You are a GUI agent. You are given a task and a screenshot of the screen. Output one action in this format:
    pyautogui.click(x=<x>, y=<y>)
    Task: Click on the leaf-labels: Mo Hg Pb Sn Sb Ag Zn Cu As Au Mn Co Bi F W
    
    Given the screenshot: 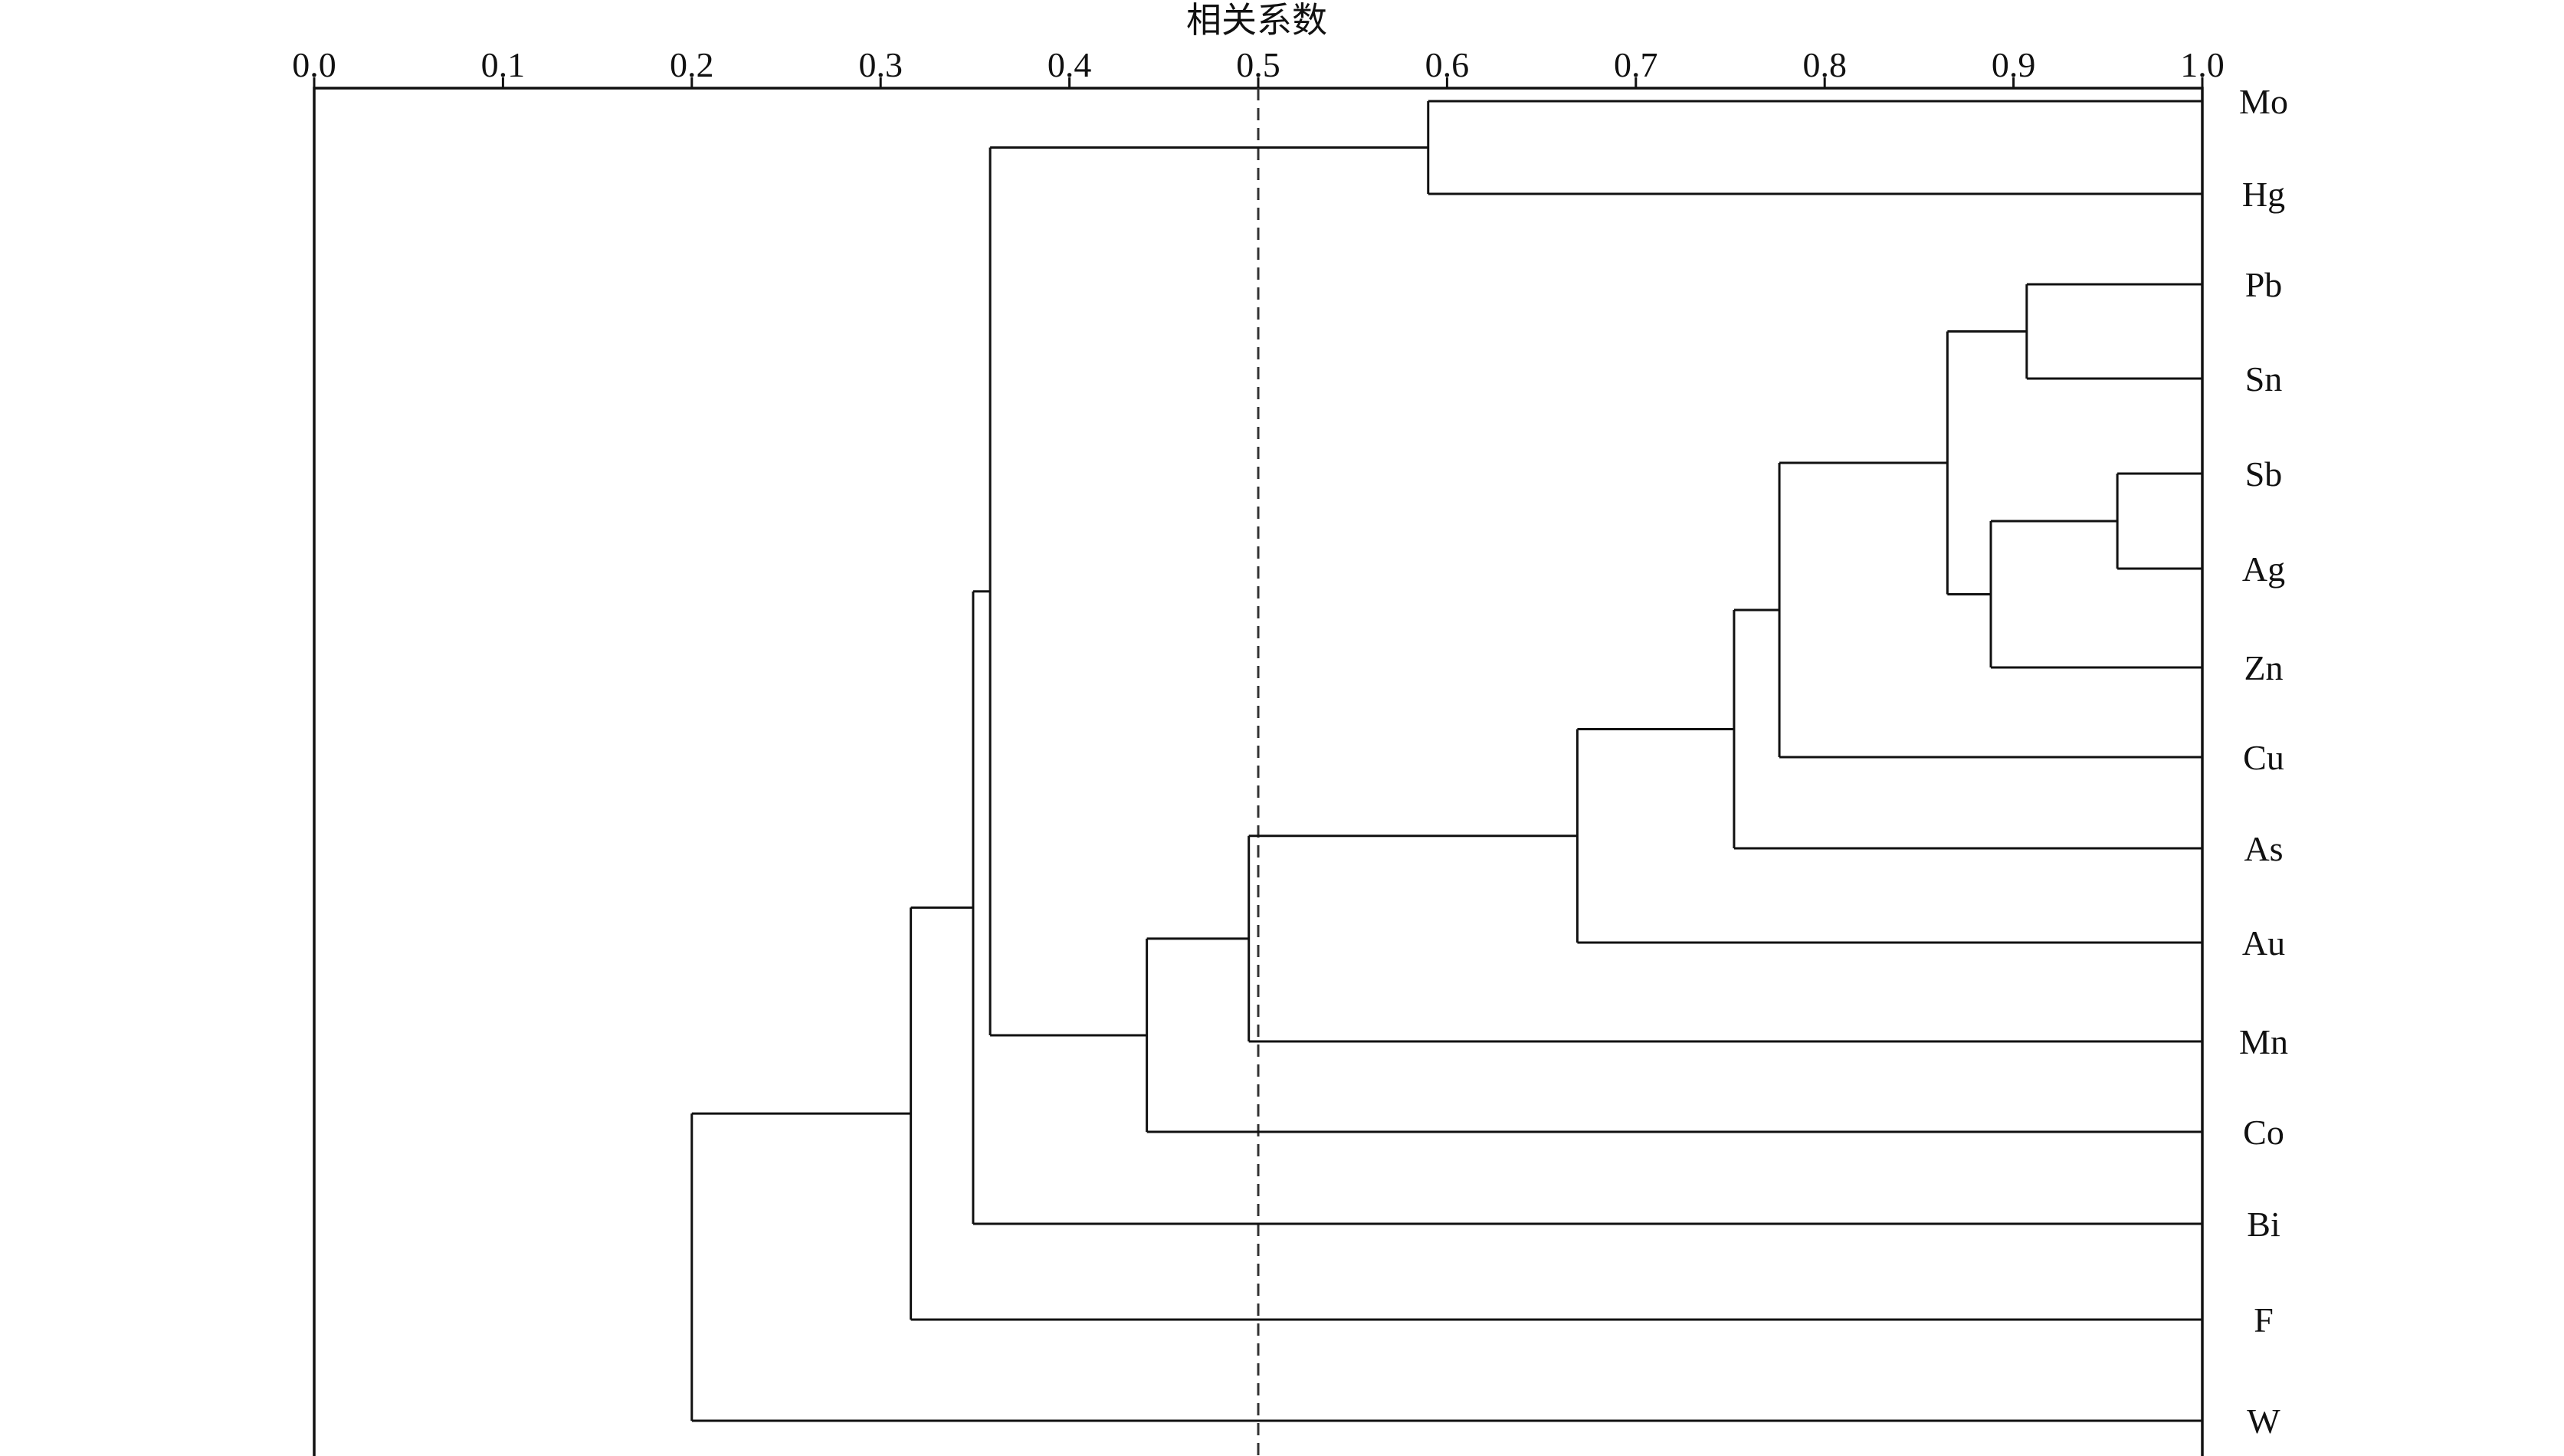 What is the action you would take?
    pyautogui.click(x=2263, y=761)
    